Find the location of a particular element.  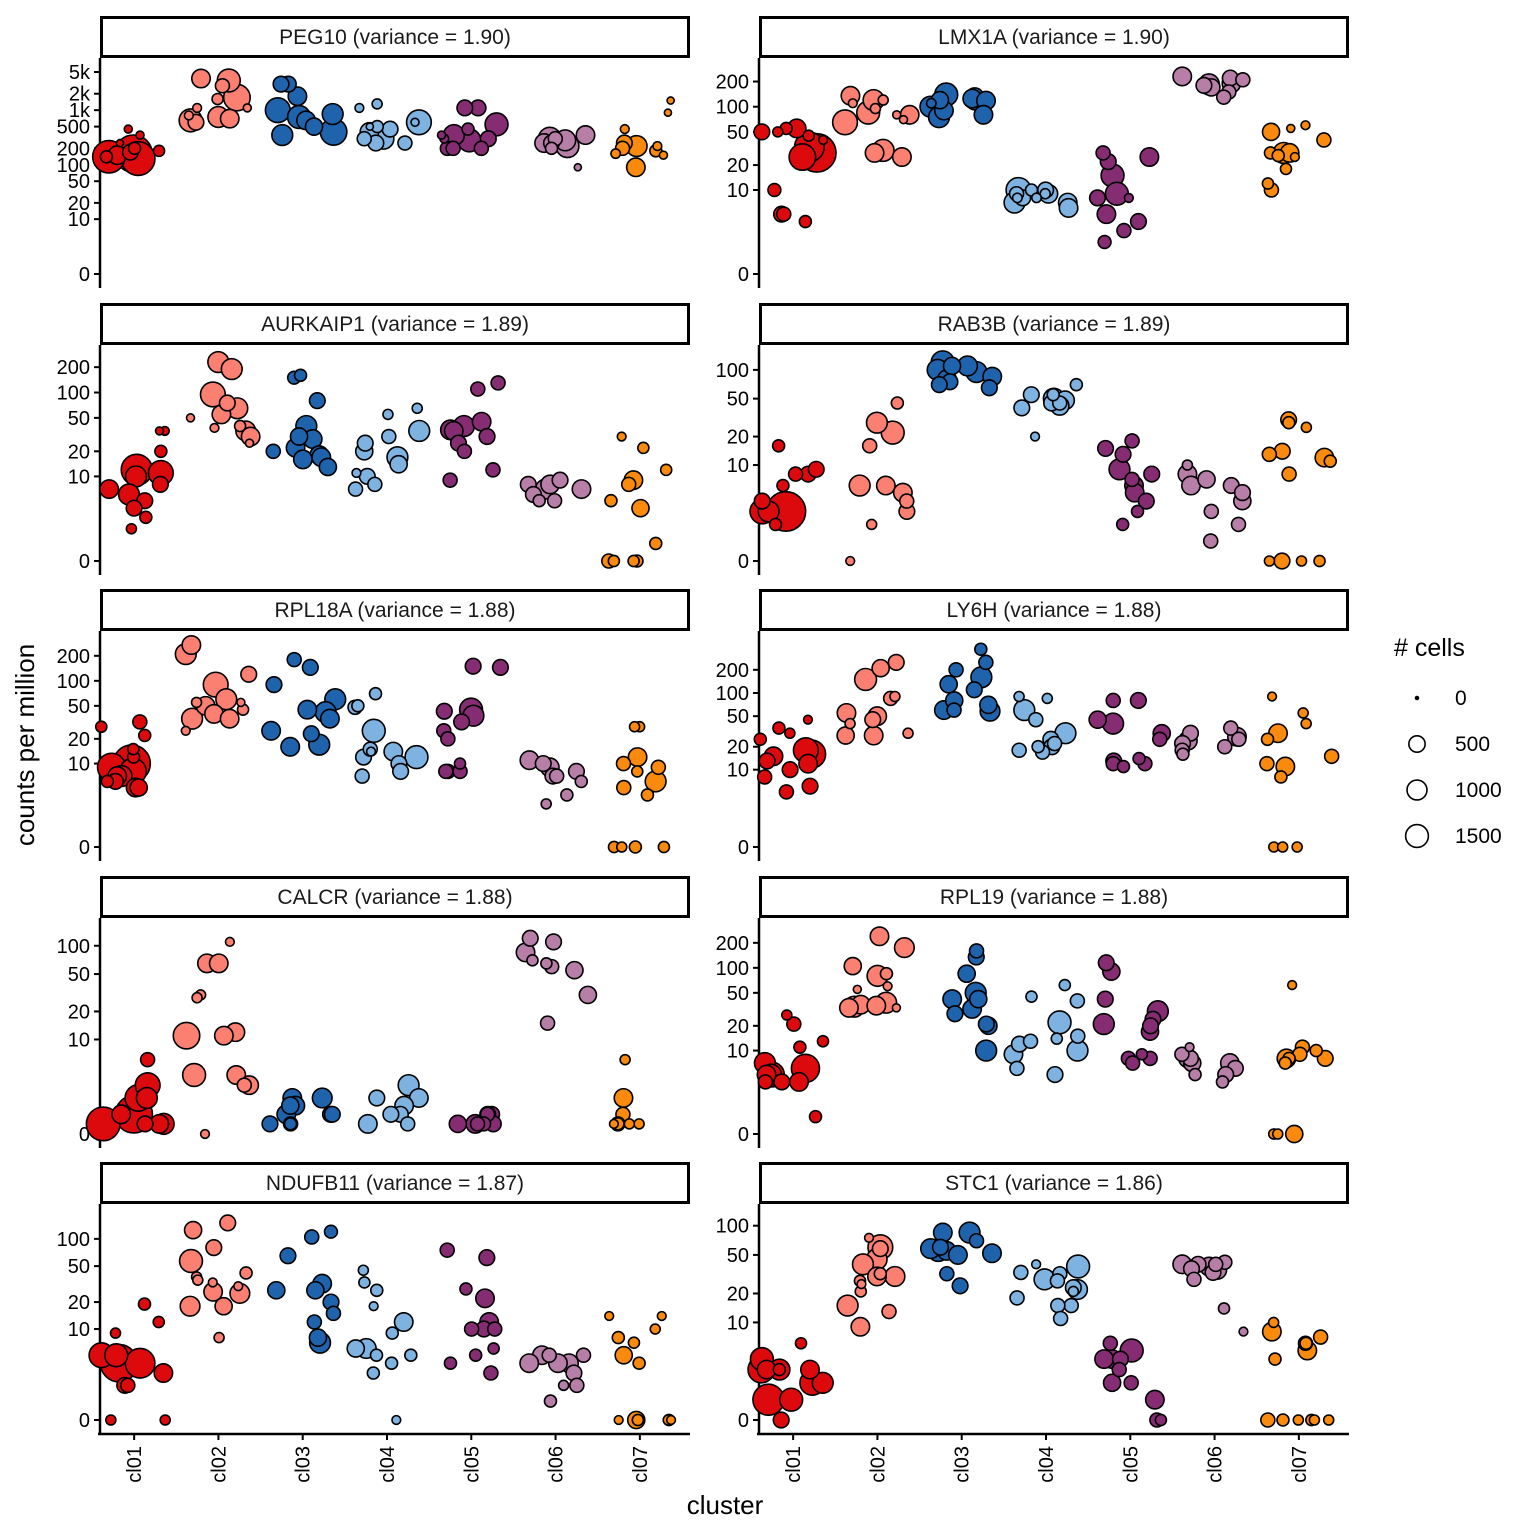

y-tick-label: 100 is located at coordinates (73, 1240).